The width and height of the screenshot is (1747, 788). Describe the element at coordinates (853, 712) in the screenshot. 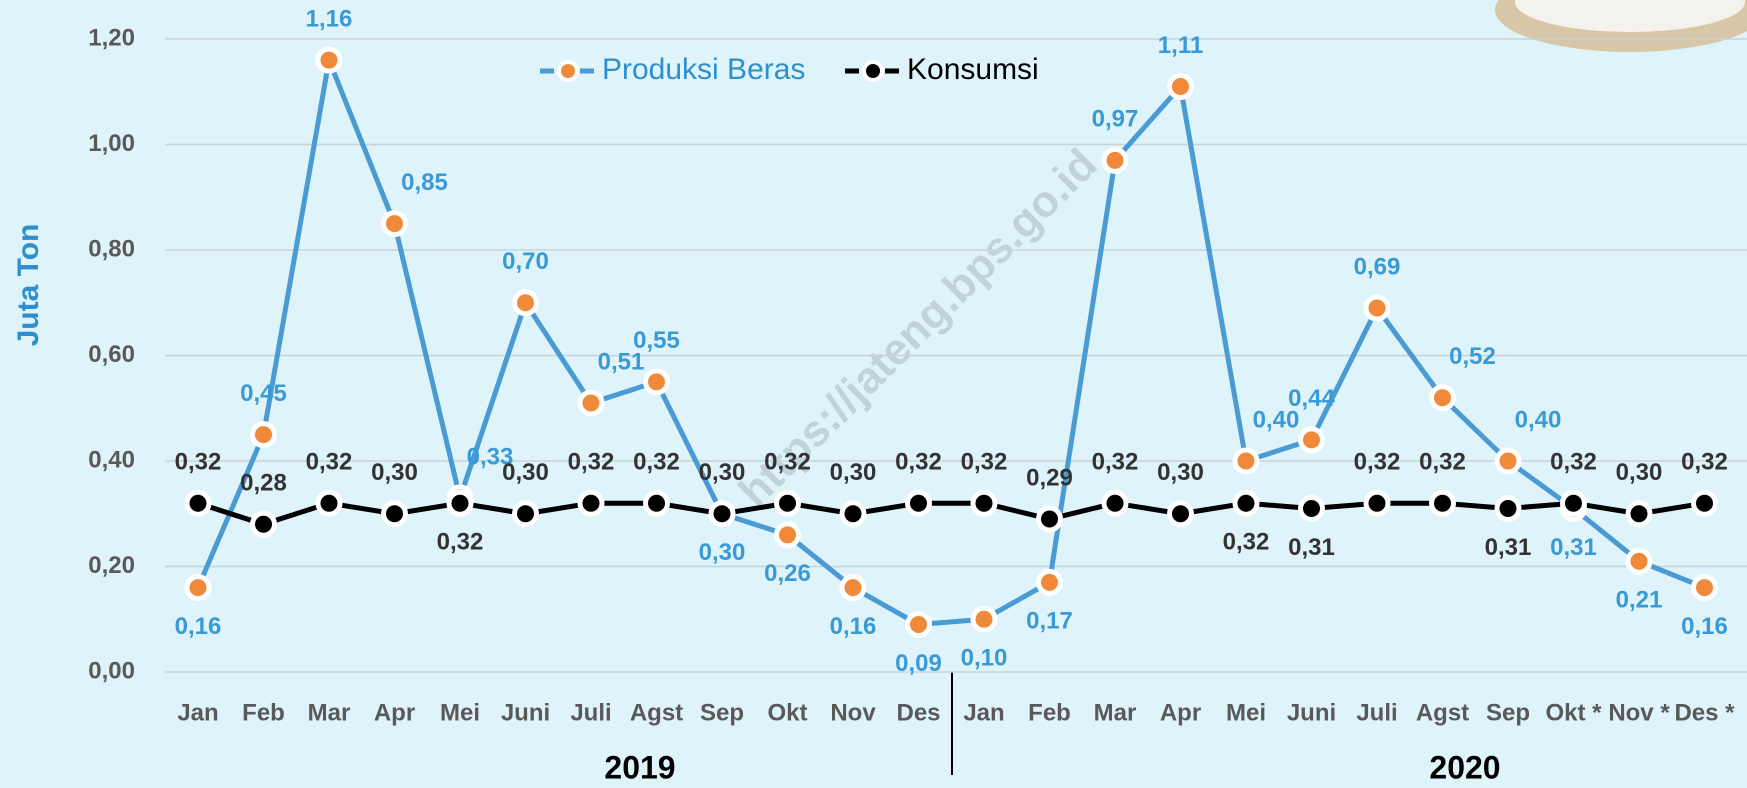

I see `x-tick-label: Nov` at that location.